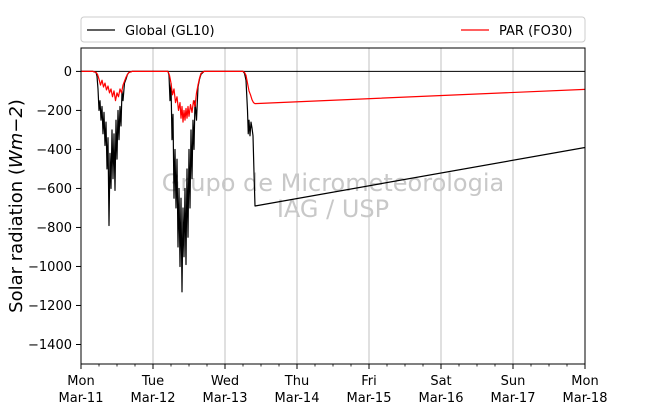 This screenshot has height=409, width=650. I want to click on legend: Global (GL10) PAR (FO30), so click(333, 29).